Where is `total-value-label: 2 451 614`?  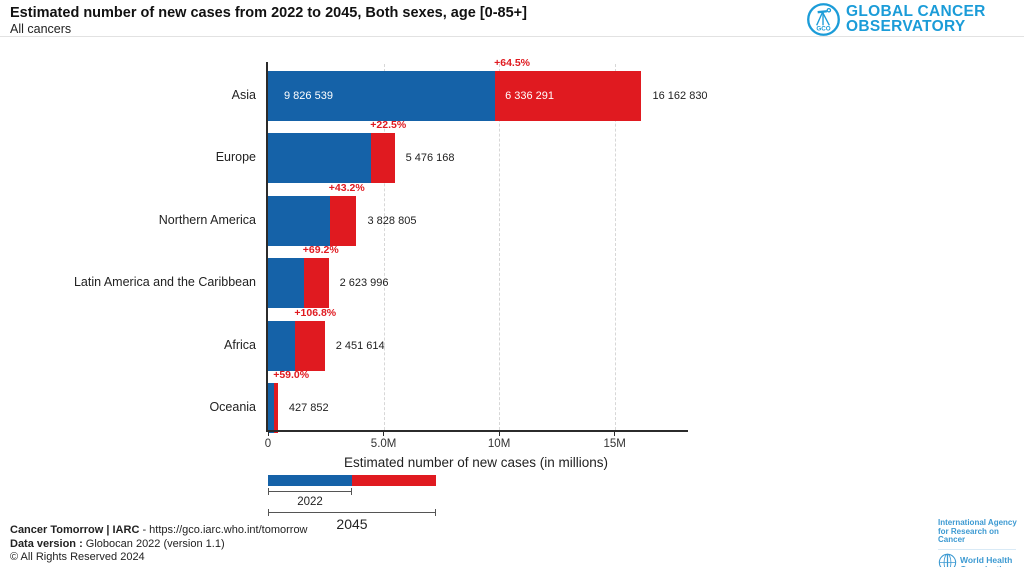 total-value-label: 2 451 614 is located at coordinates (360, 345).